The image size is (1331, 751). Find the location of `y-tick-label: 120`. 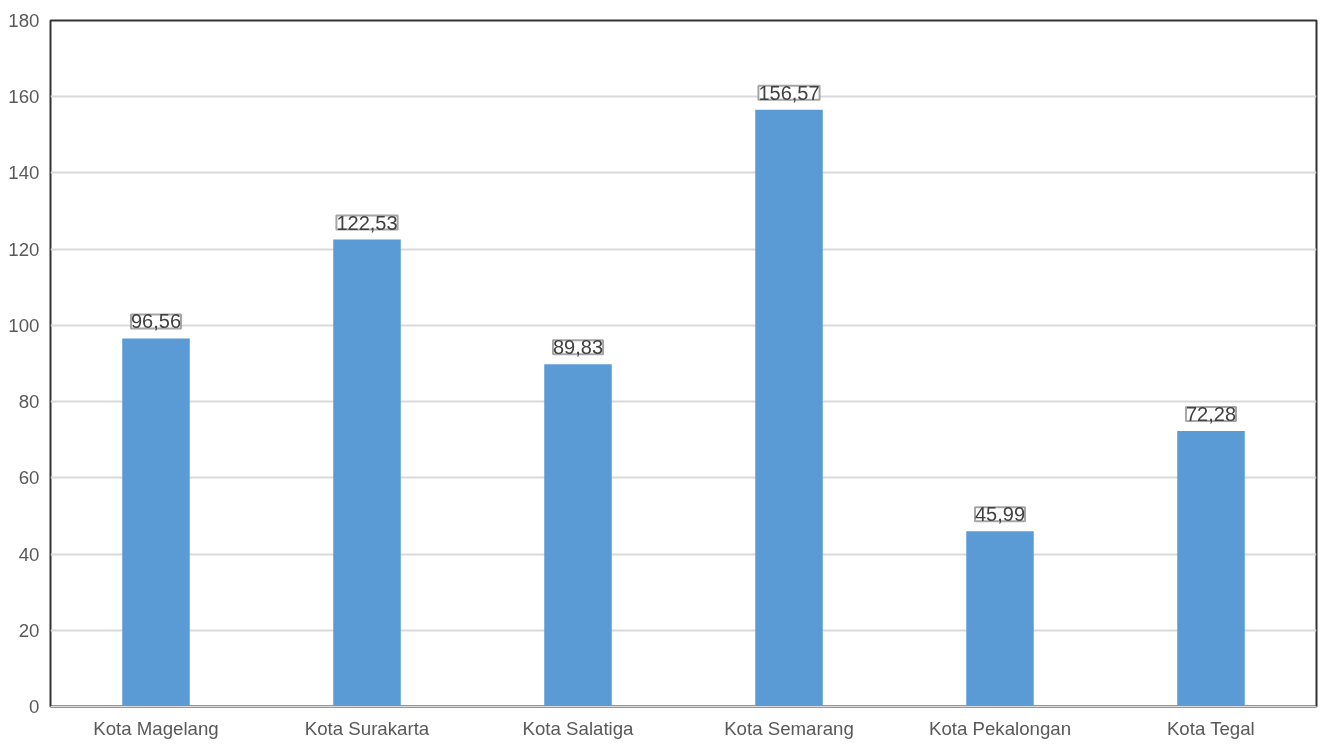

y-tick-label: 120 is located at coordinates (24, 249).